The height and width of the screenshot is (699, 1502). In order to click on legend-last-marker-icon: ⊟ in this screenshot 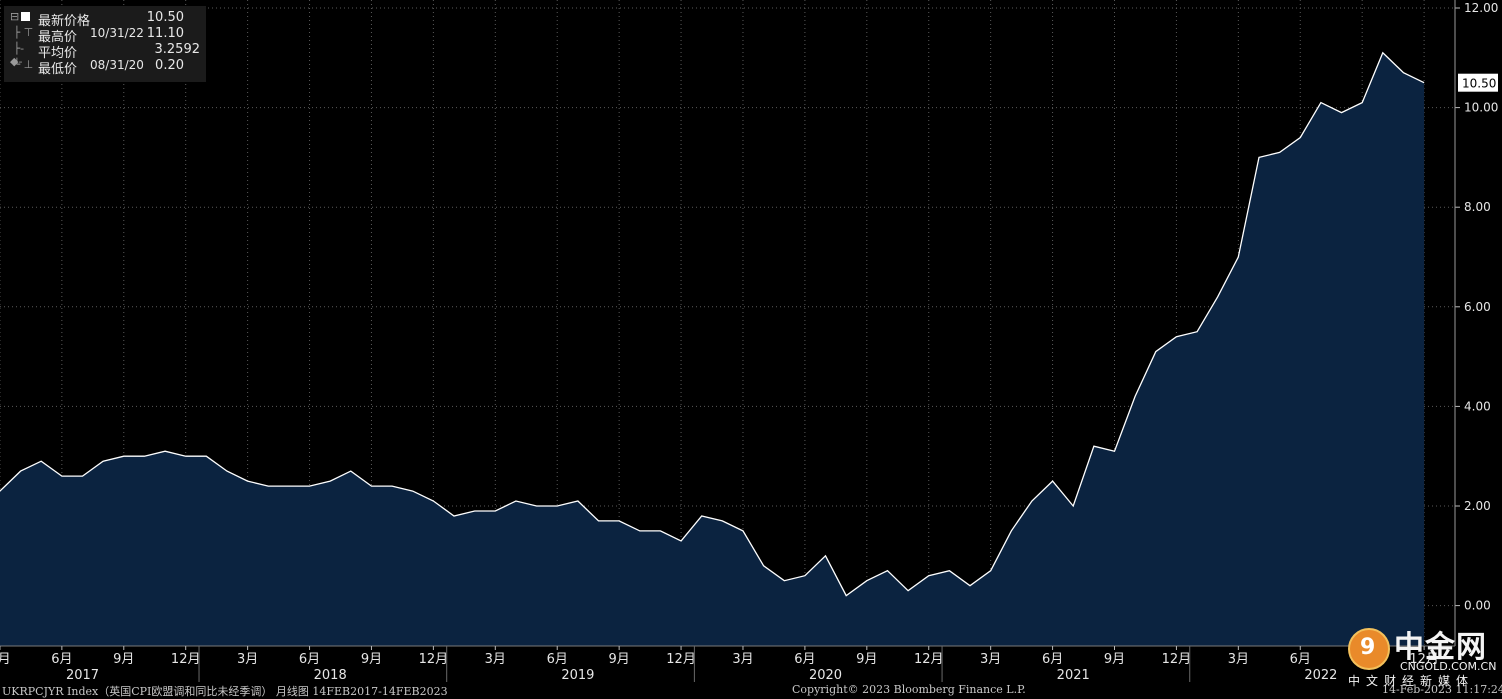, I will do `click(22, 18)`.